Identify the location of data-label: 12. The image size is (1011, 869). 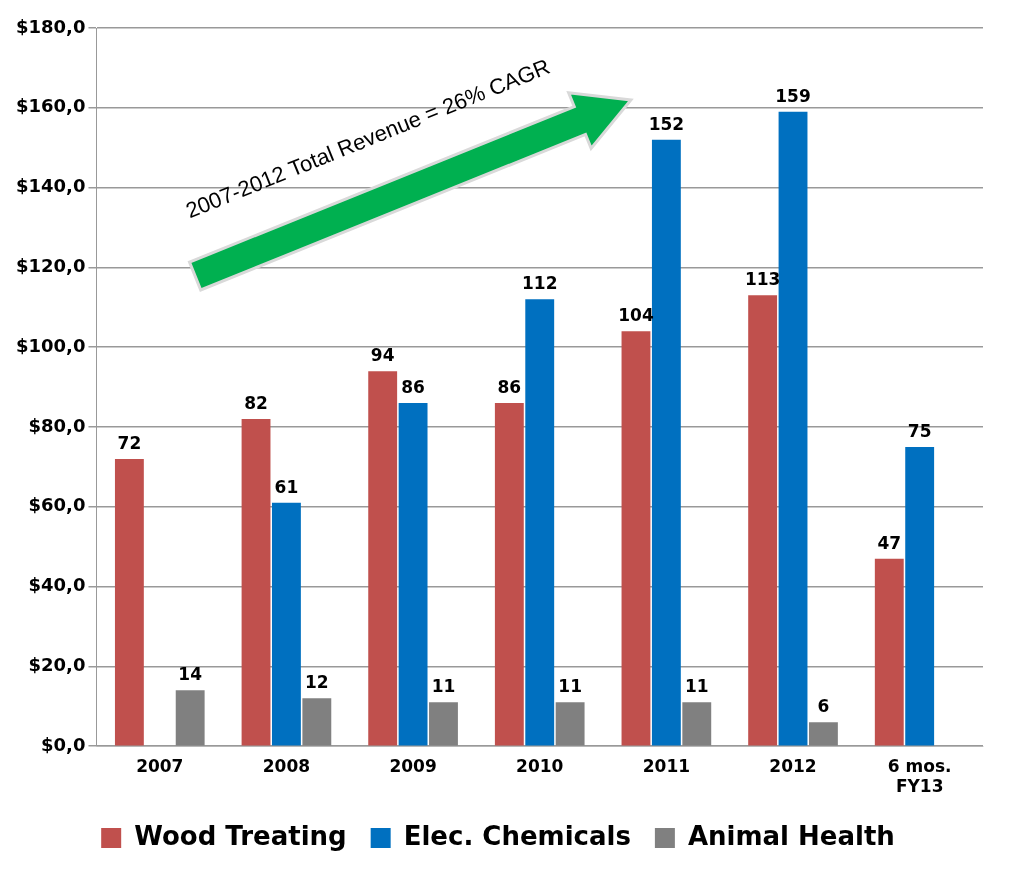
(316, 682).